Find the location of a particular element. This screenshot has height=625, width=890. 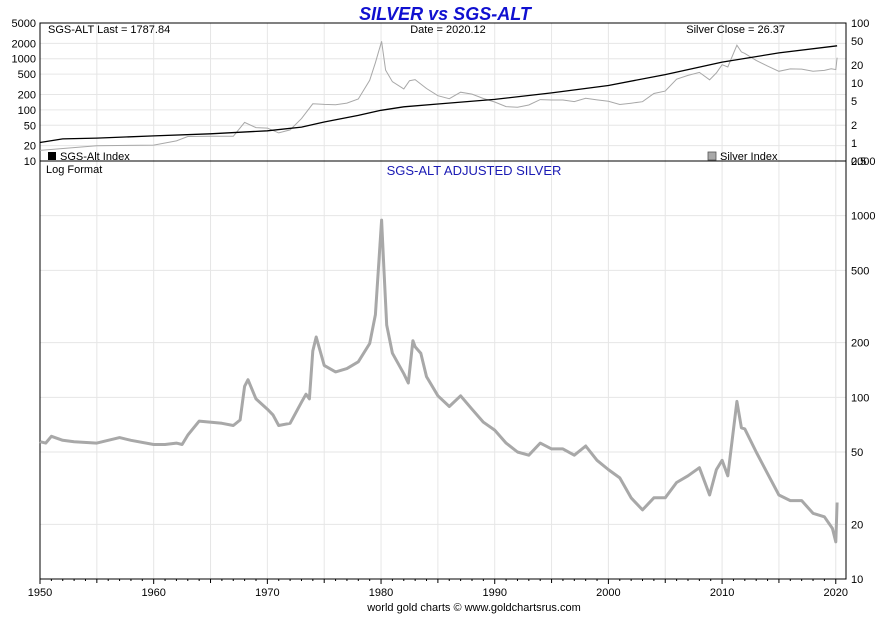

x-tick-label: 1960 is located at coordinates (153, 593).